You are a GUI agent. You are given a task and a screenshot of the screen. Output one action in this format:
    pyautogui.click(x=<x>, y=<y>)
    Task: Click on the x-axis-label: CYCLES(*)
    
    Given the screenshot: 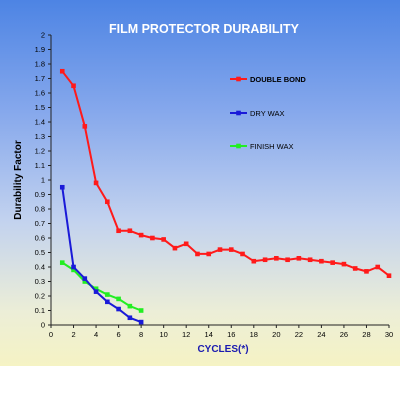 What is the action you would take?
    pyautogui.click(x=222, y=349)
    